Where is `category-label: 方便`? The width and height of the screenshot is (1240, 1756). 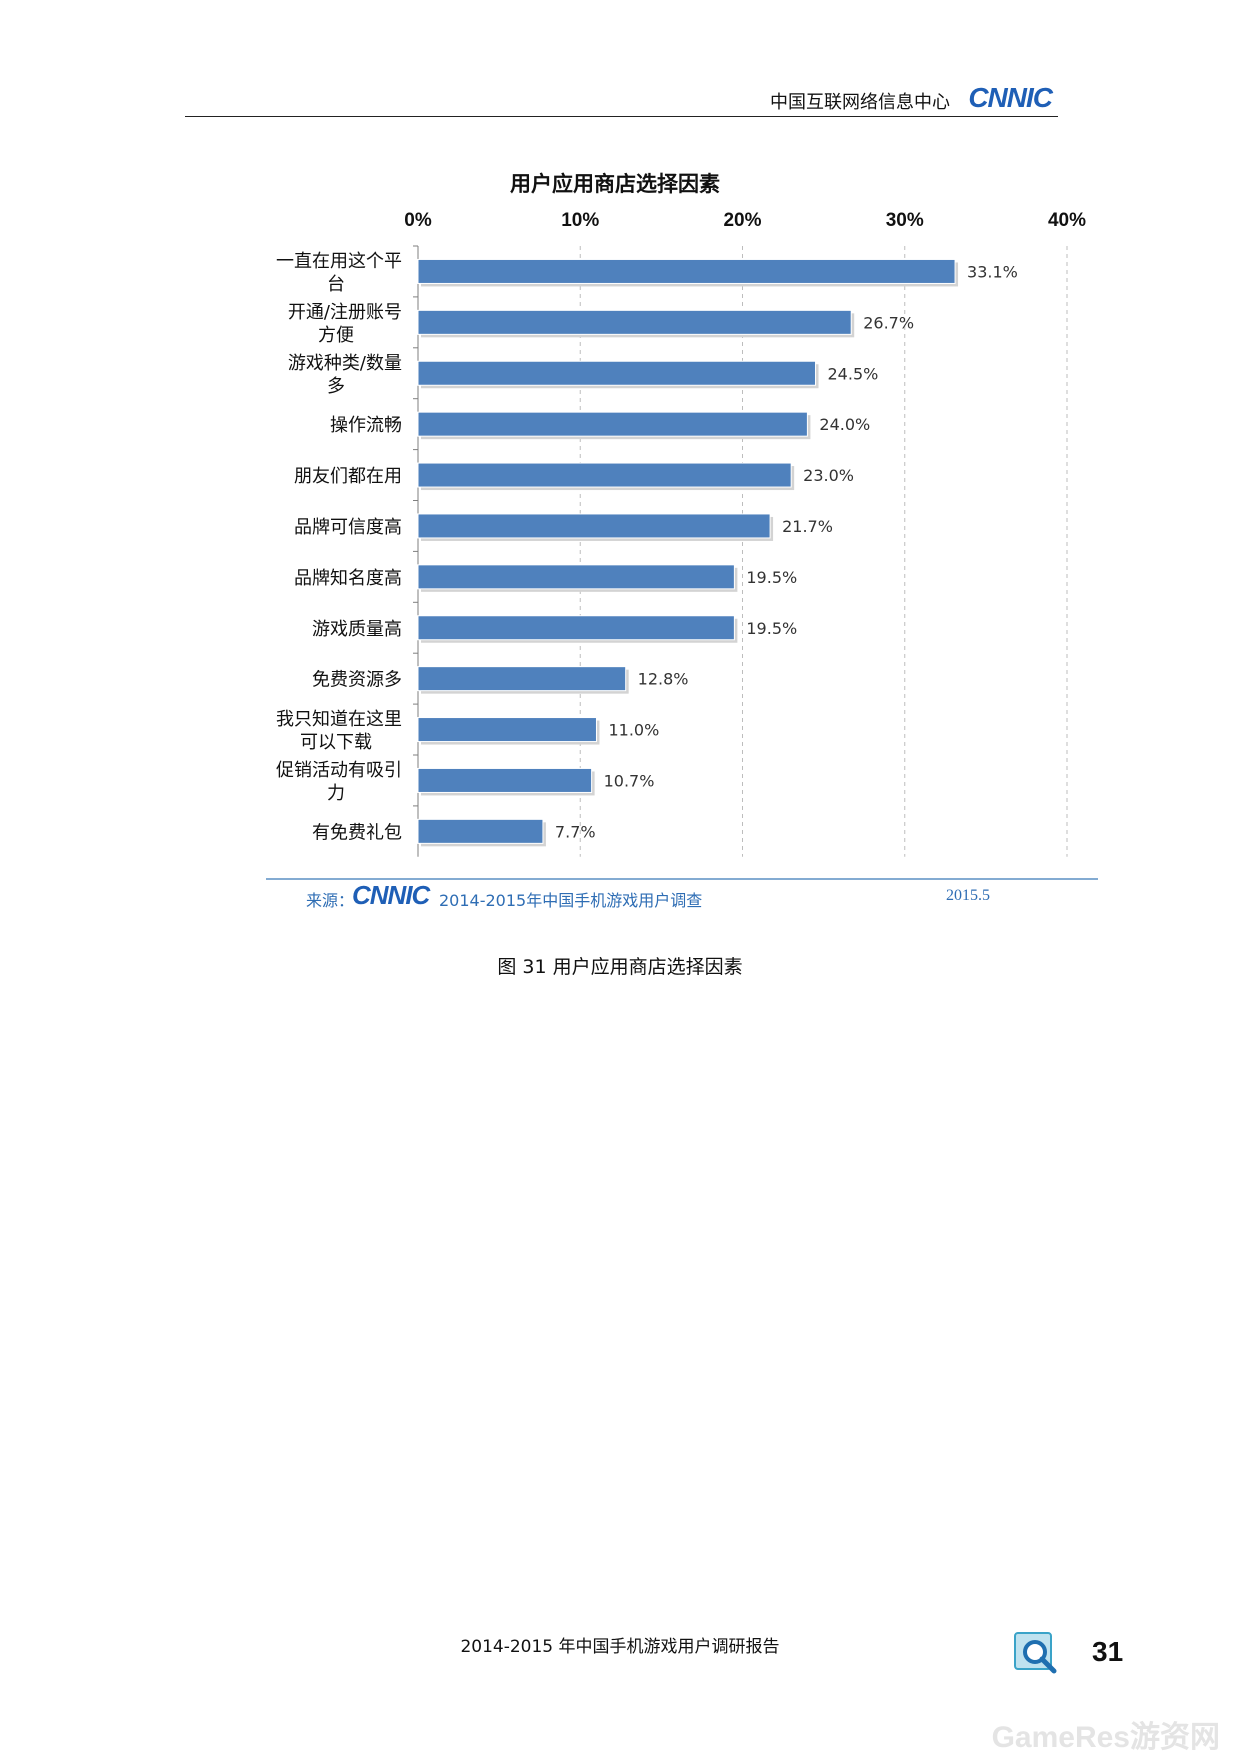 category-label: 方便 is located at coordinates (336, 335).